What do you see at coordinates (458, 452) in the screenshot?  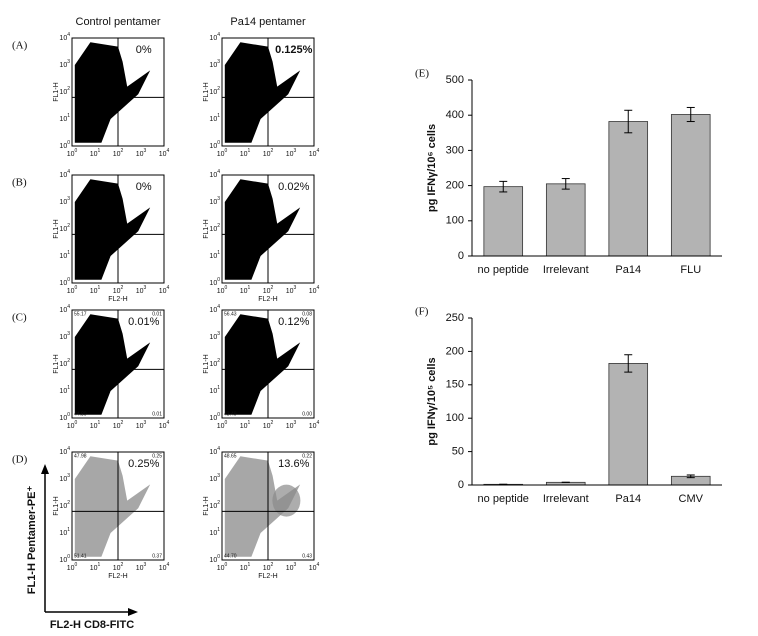 I see `y-tick-label: 50` at bounding box center [458, 452].